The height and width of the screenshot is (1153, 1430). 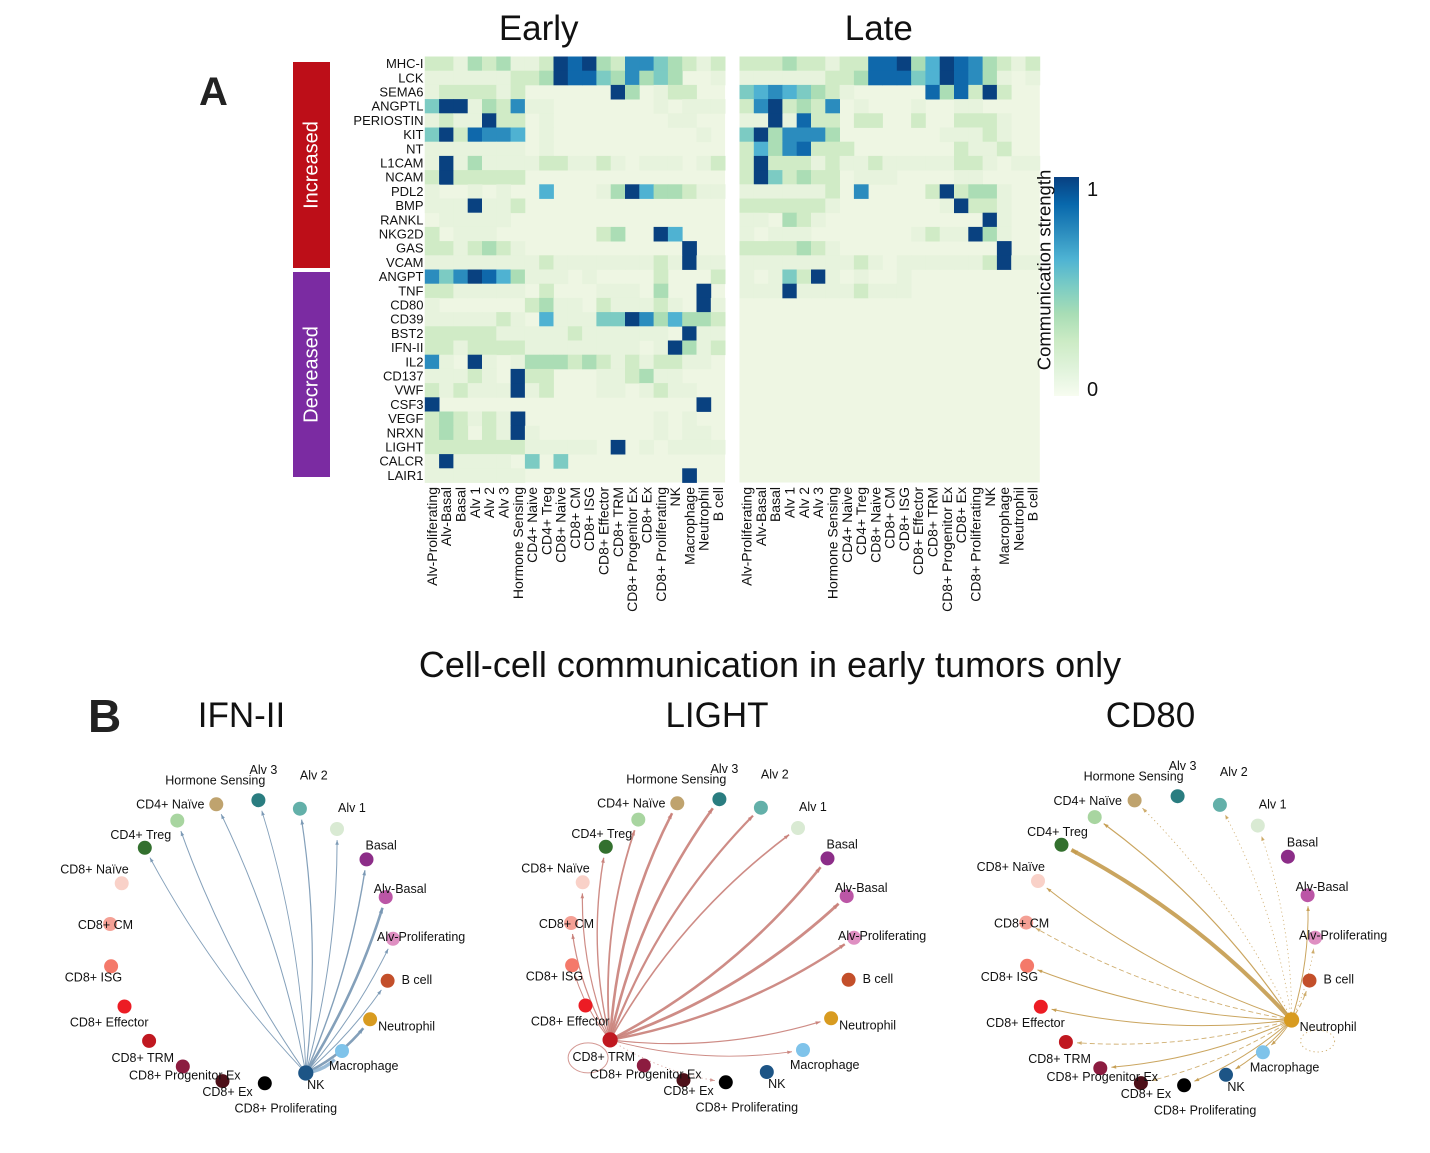 I want to click on svg-text: Early, so click(x=539, y=28).